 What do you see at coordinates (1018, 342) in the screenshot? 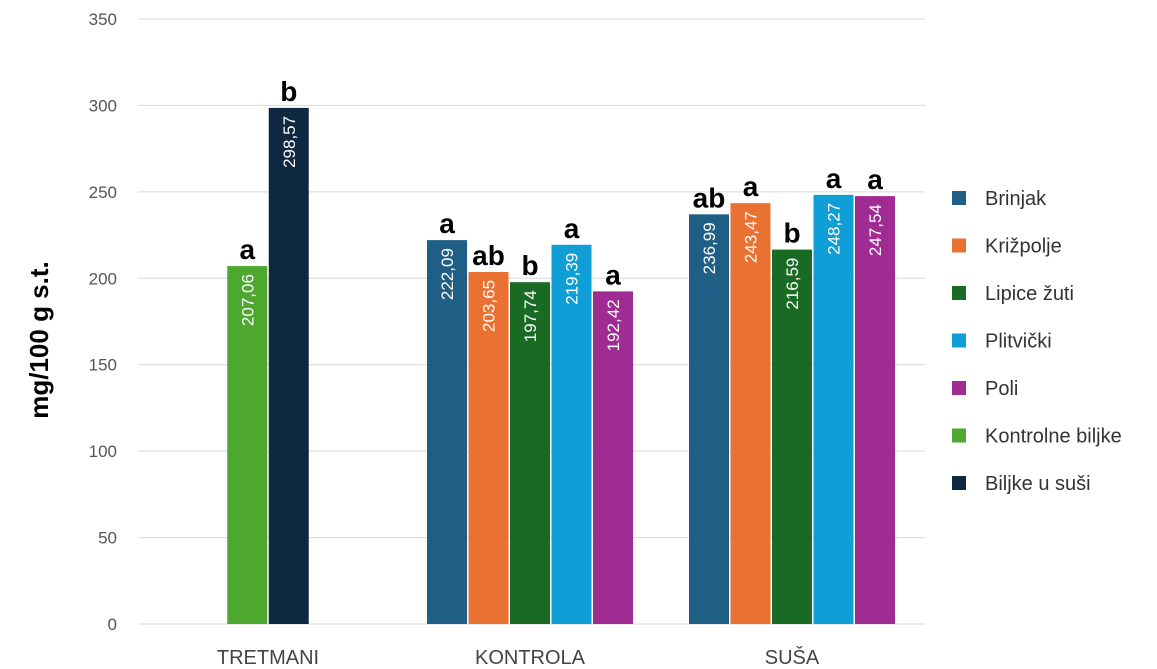
I see `legend-entry: Plitvički` at bounding box center [1018, 342].